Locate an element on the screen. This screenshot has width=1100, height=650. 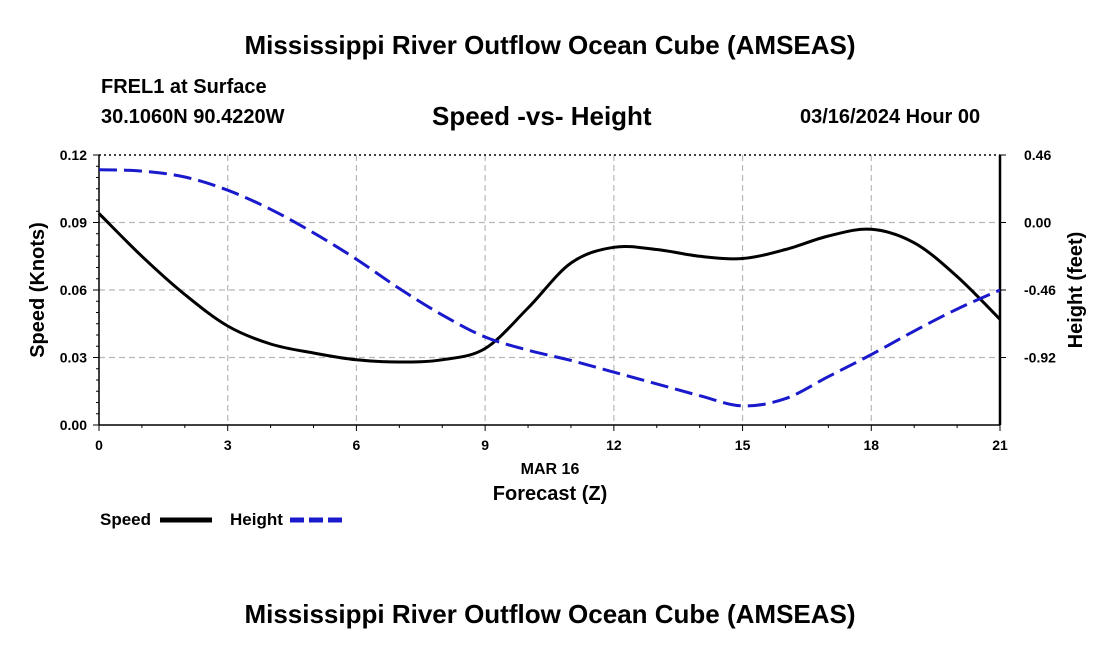
x-tick-label: 12 is located at coordinates (614, 445).